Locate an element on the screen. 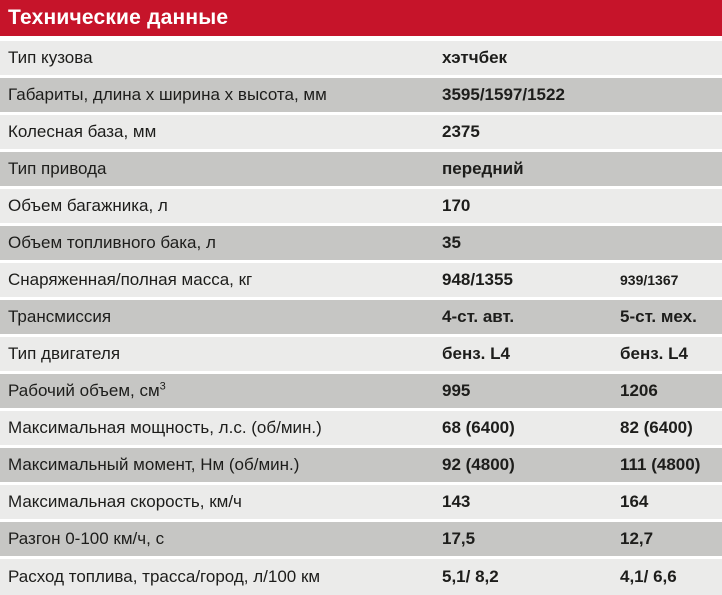 This screenshot has height=595, width=722. table-row: Рабочий объем, см3 995 1206 is located at coordinates (361, 391).